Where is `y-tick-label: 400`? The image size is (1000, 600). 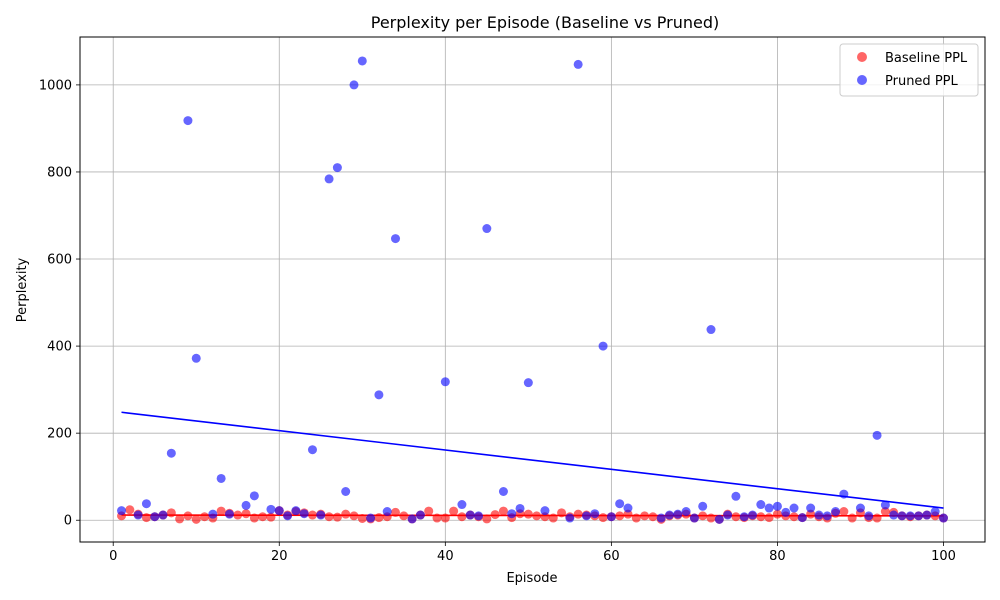
y-tick-label: 400 is located at coordinates (59, 347).